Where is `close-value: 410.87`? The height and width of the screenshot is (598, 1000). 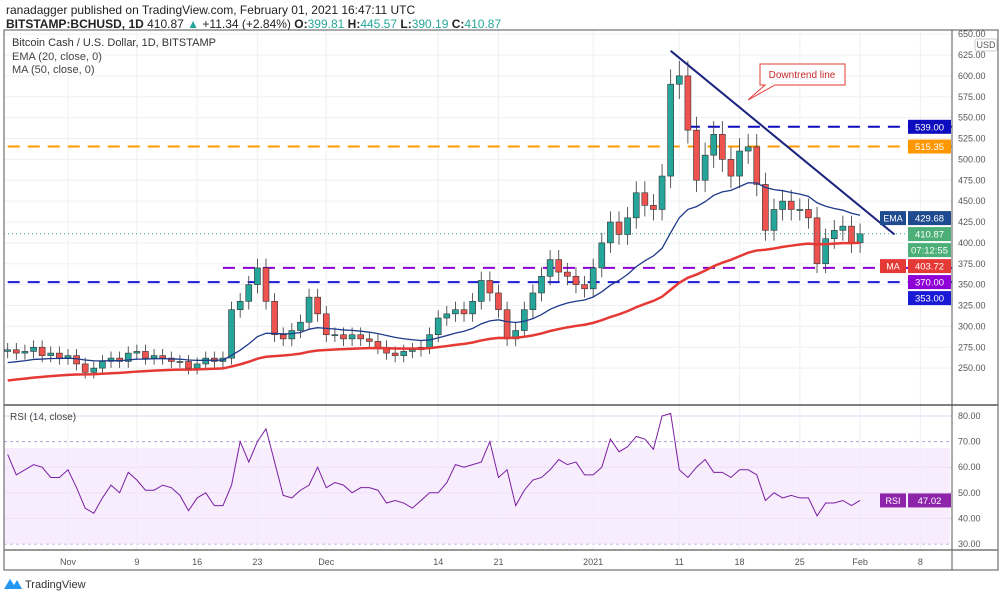
close-value: 410.87 is located at coordinates (483, 24).